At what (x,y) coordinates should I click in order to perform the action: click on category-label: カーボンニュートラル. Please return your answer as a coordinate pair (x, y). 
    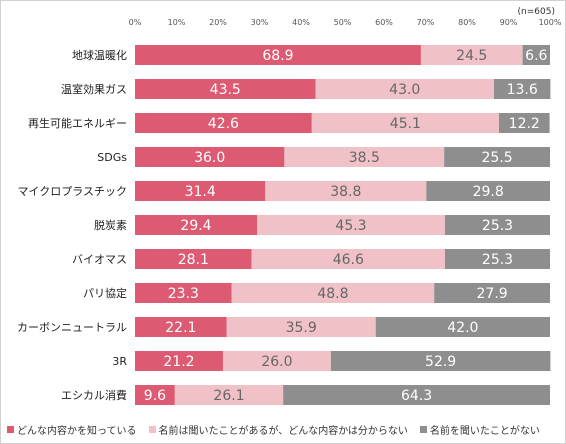
    Looking at the image, I should click on (72, 327).